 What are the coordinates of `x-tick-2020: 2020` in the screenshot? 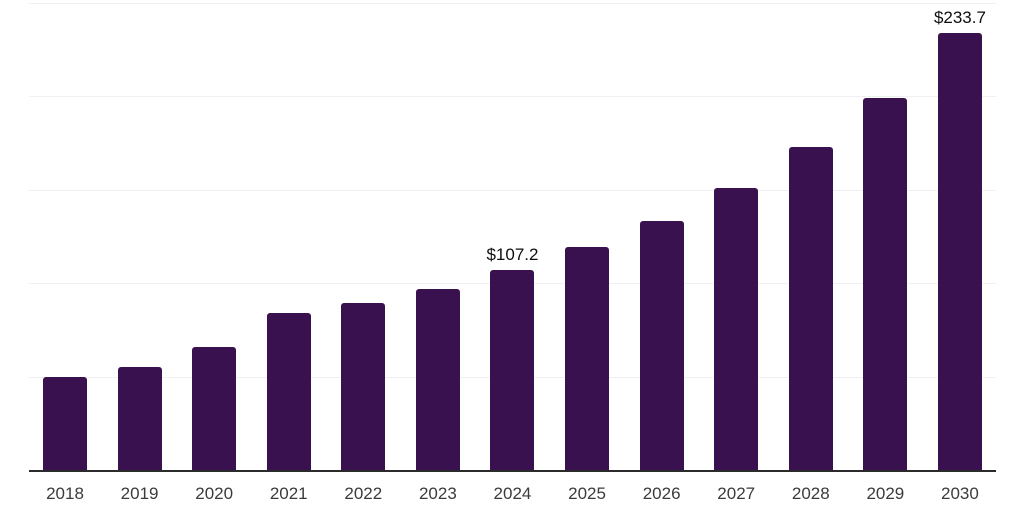 It's located at (214, 493).